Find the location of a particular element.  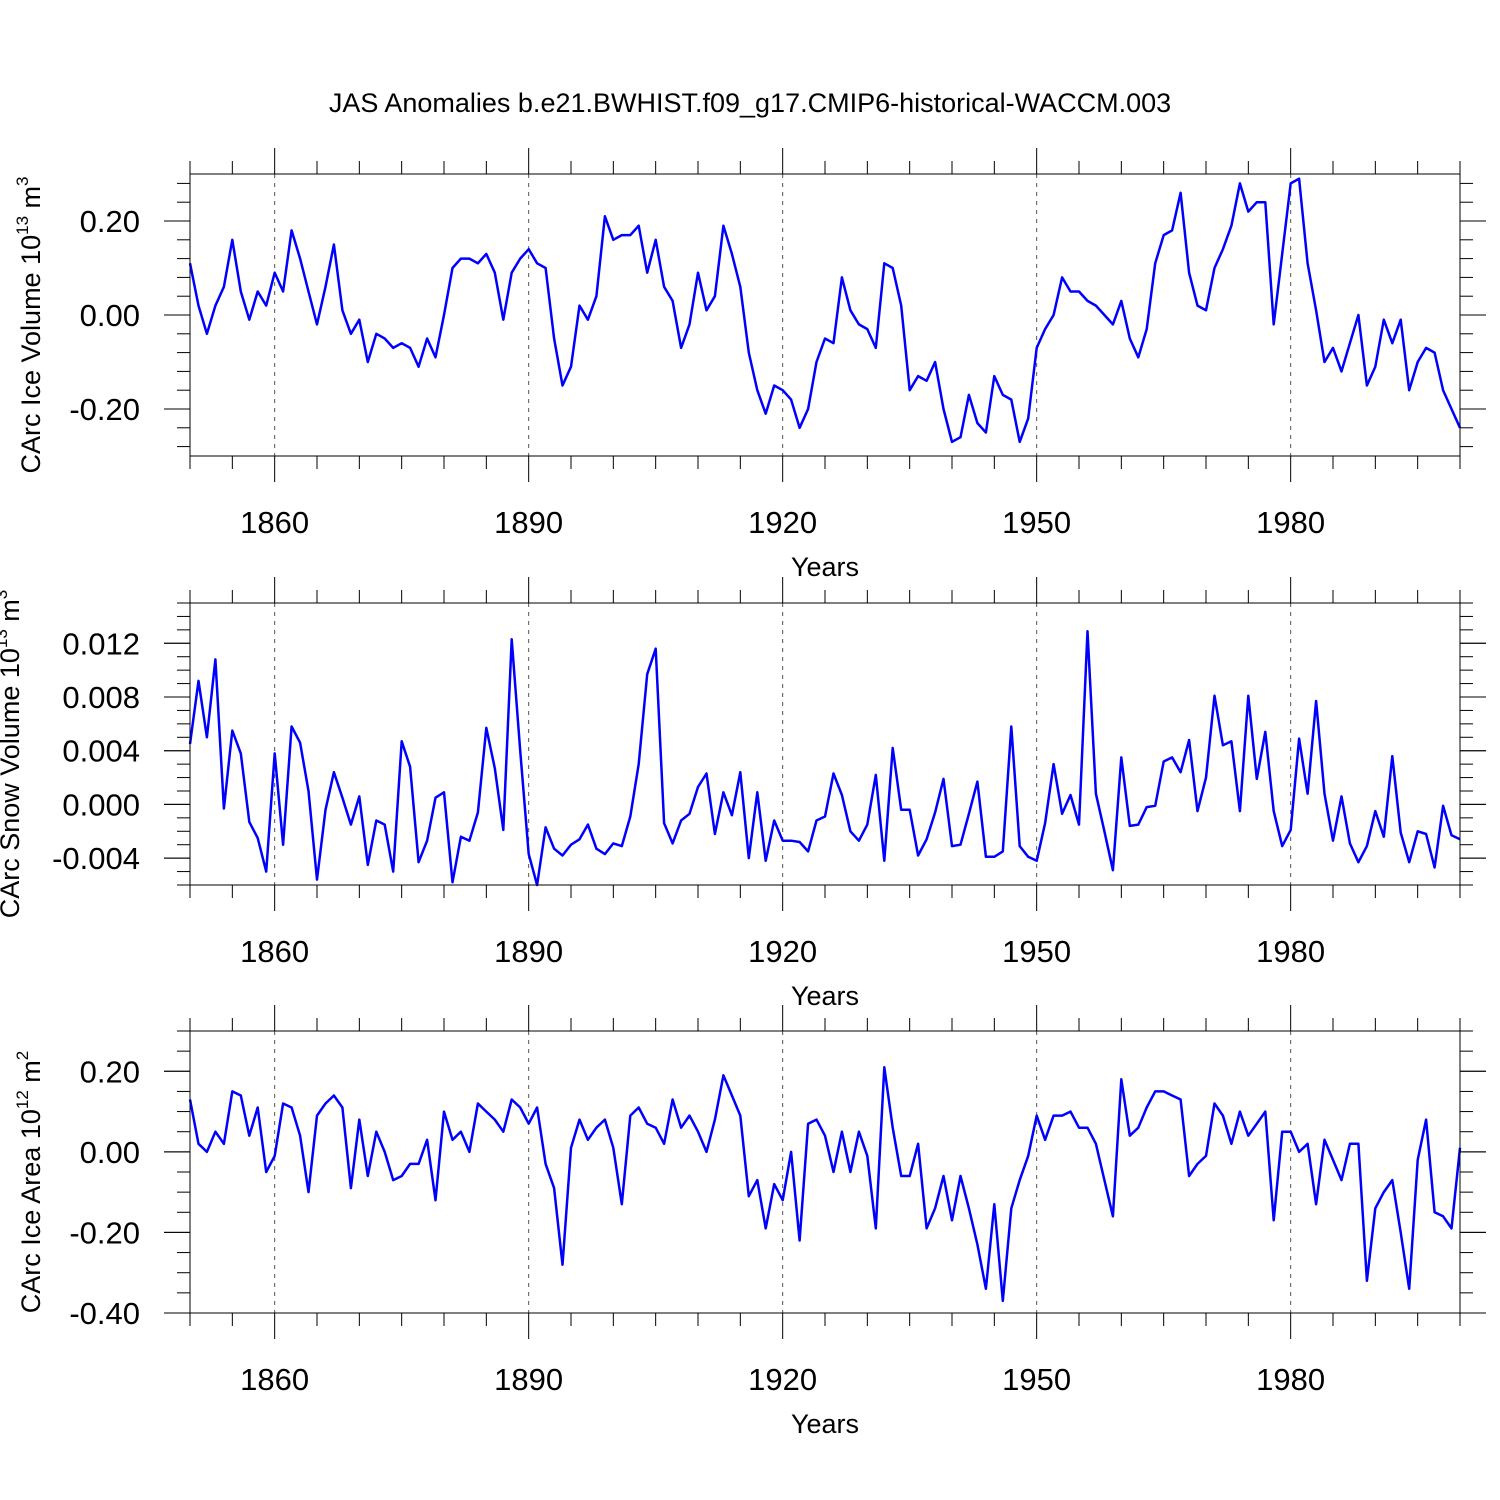

y-axis-title: CArc Snow Volume 1013 m3 is located at coordinates (12, 754).